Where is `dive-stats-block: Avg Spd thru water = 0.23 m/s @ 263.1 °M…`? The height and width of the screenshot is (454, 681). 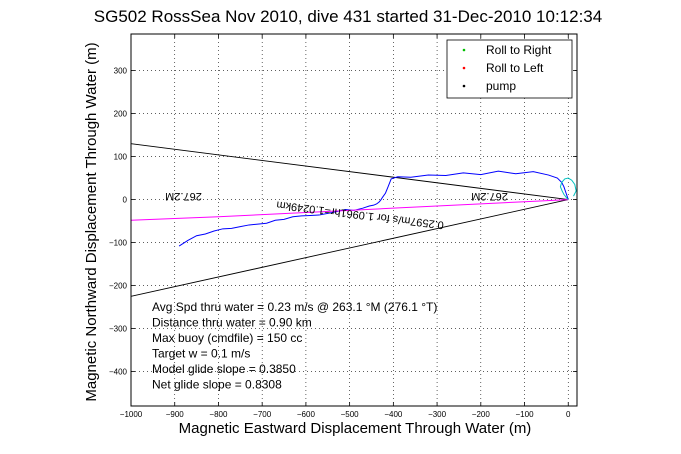
dive-stats-block: Avg Spd thru water = 0.23 m/s @ 263.1 °M… is located at coordinates (294, 346).